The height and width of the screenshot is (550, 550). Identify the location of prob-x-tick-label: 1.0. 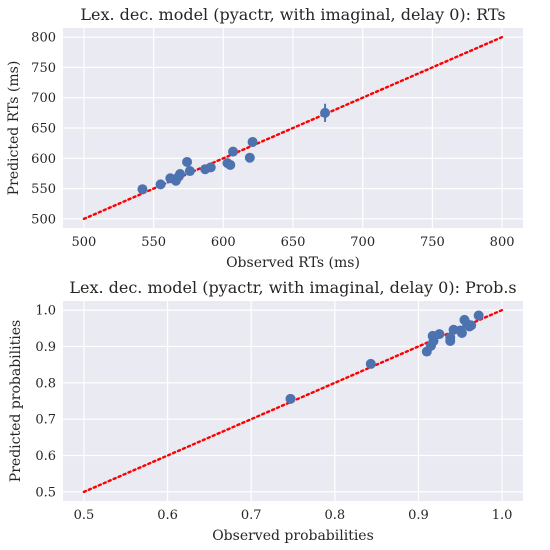
(502, 515).